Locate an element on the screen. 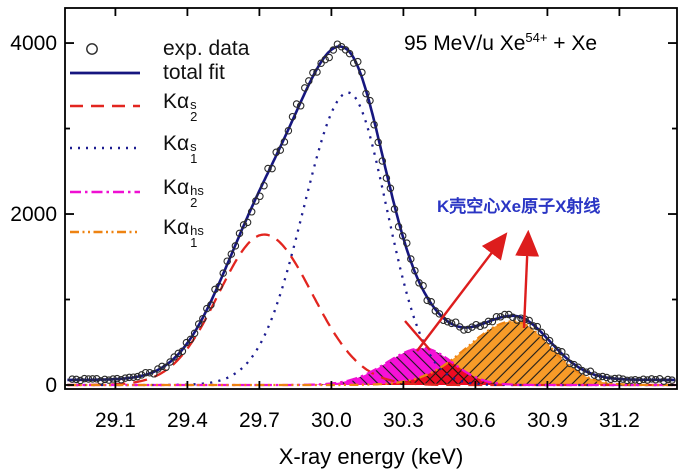 The width and height of the screenshot is (682, 476). y-tick-label: 4000 is located at coordinates (33, 43).